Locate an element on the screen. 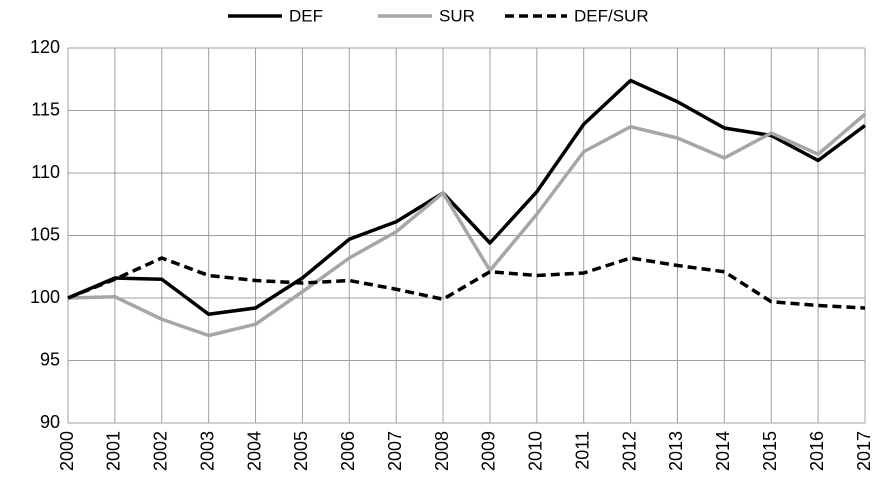 This screenshot has width=876, height=488. x-tick-label: 2008 is located at coordinates (442, 451).